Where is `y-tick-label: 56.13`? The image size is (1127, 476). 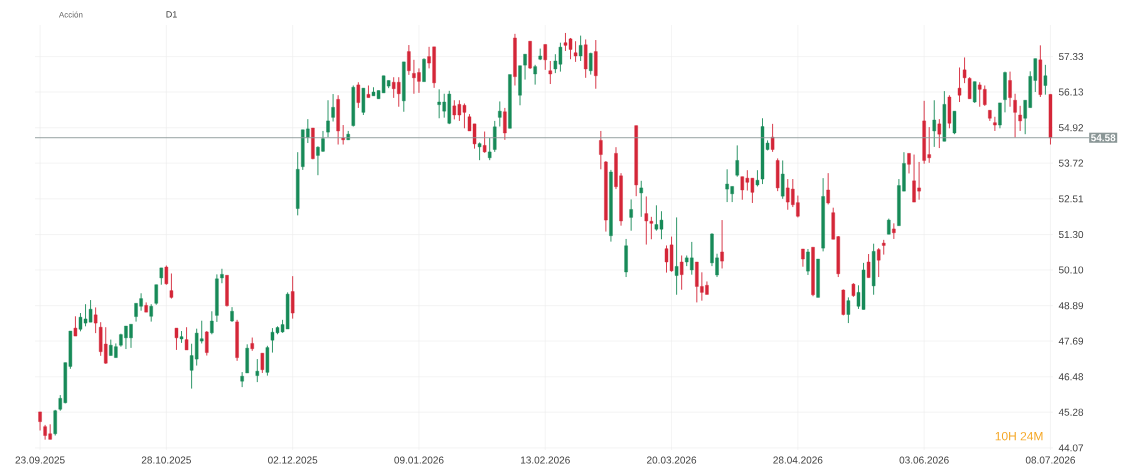 y-tick-label: 56.13 is located at coordinates (1071, 92).